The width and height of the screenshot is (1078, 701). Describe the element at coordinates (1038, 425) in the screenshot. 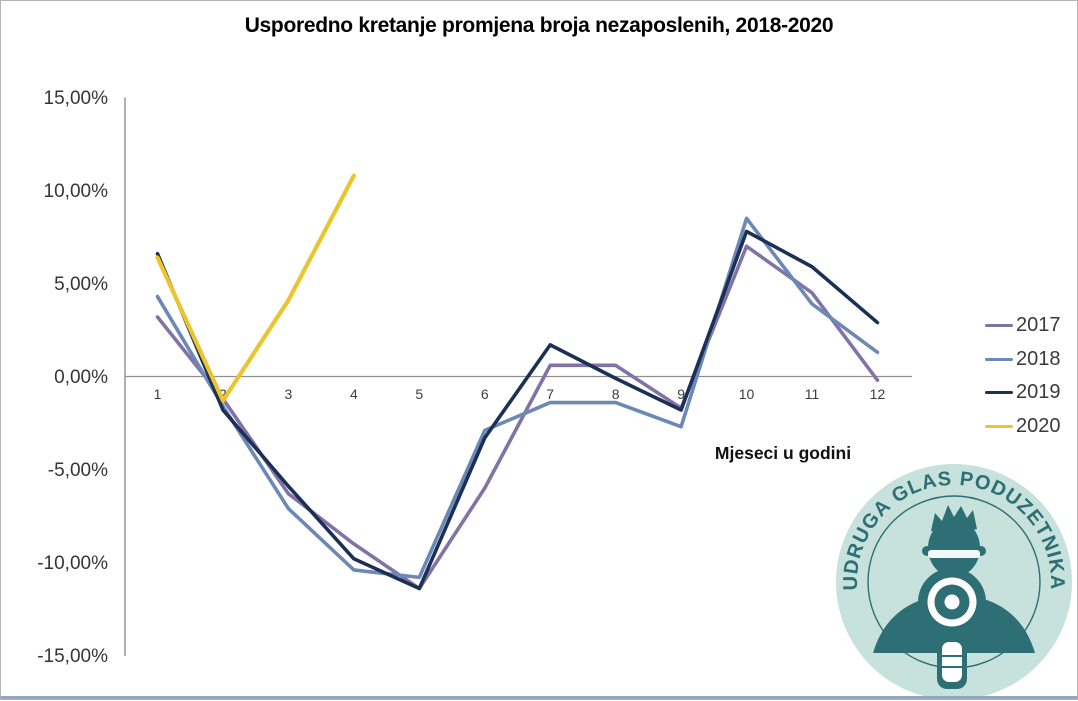

I see `legend-label-2020: 2020` at that location.